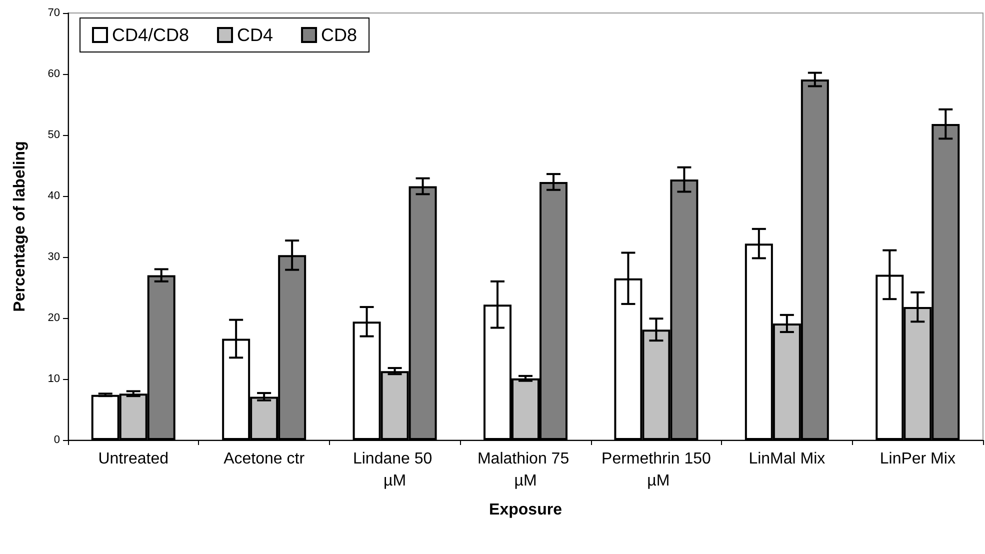 Image resolution: width=985 pixels, height=554 pixels. I want to click on y-tick-label: 50, so click(54, 135).